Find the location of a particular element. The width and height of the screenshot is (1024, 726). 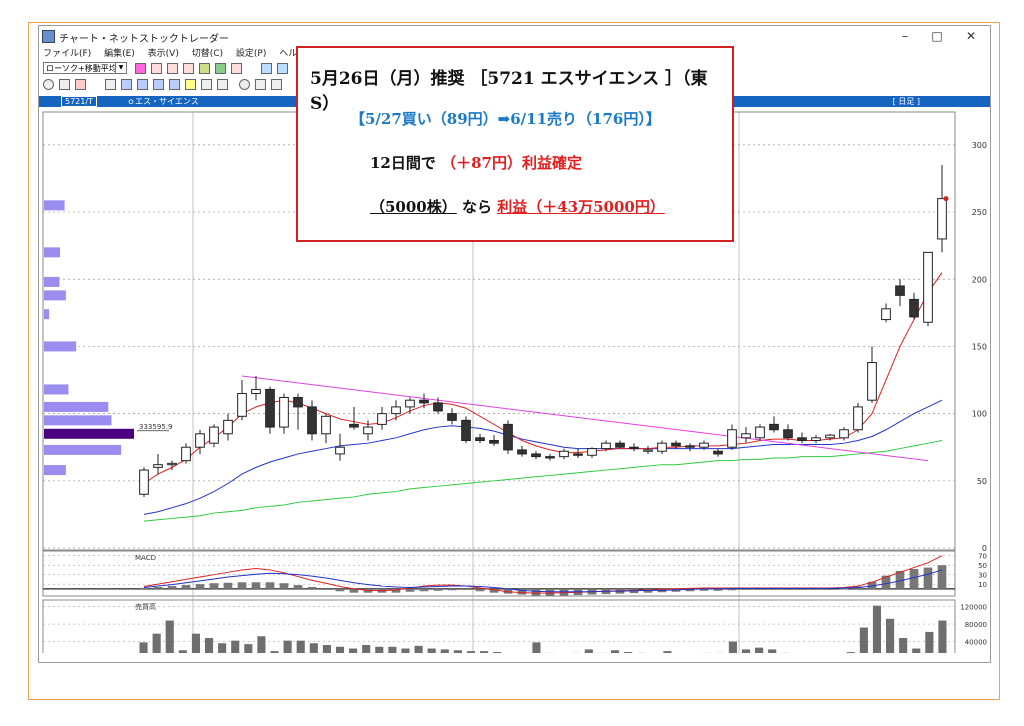

zoom-icon is located at coordinates (244, 84).